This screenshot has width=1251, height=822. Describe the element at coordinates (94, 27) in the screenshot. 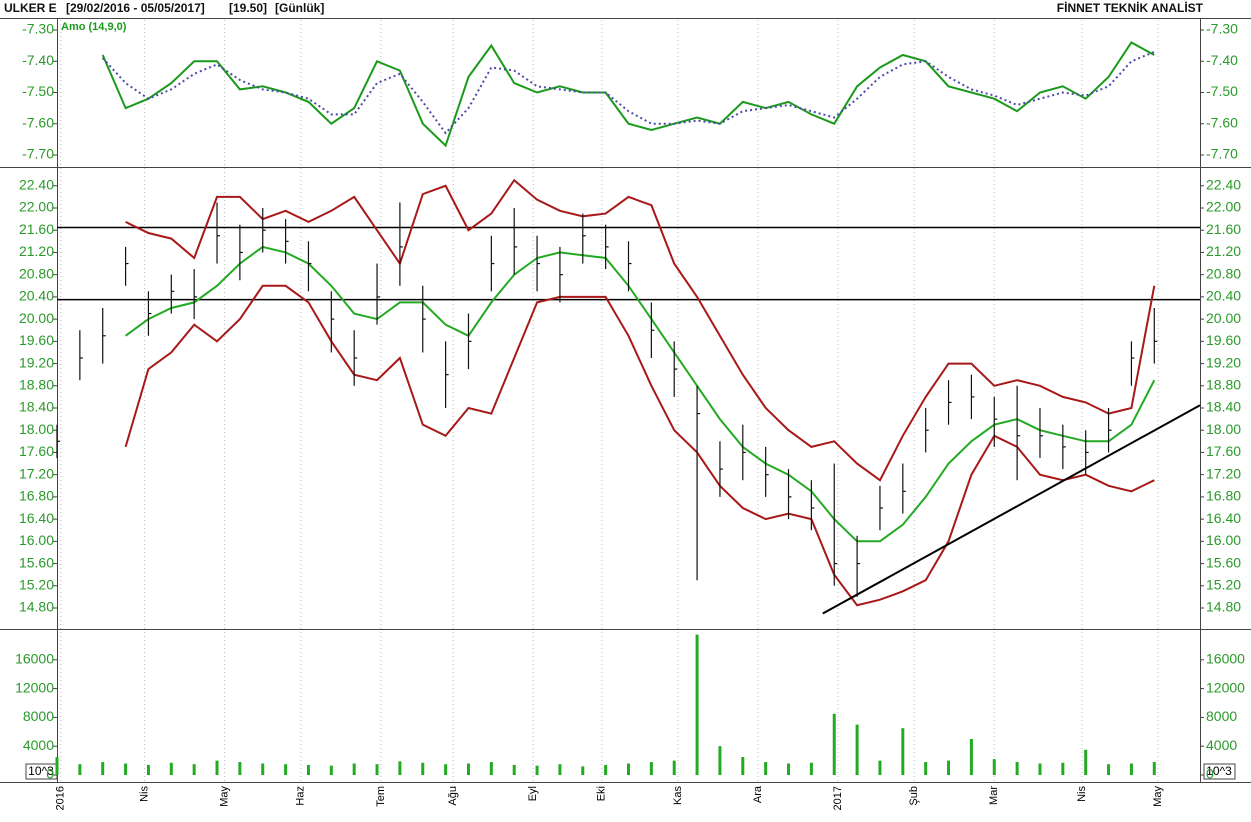

I see `indicator-label: Amo (14,9,0)` at that location.